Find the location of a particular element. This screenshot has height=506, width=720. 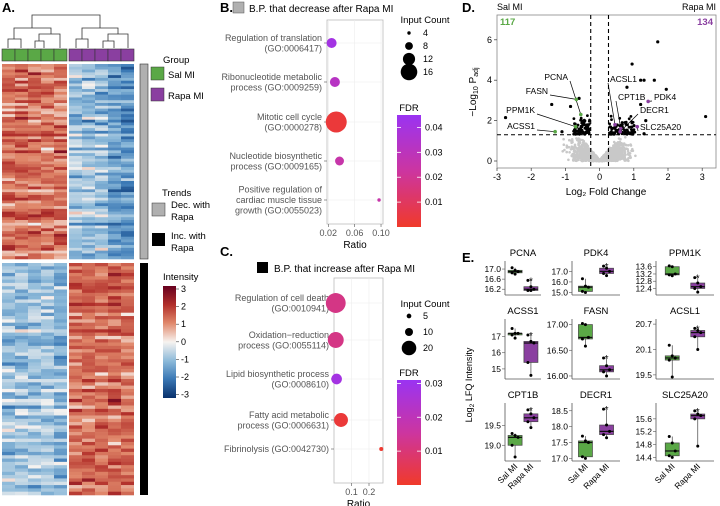

gene-label: SLC25A20 is located at coordinates (660, 127).